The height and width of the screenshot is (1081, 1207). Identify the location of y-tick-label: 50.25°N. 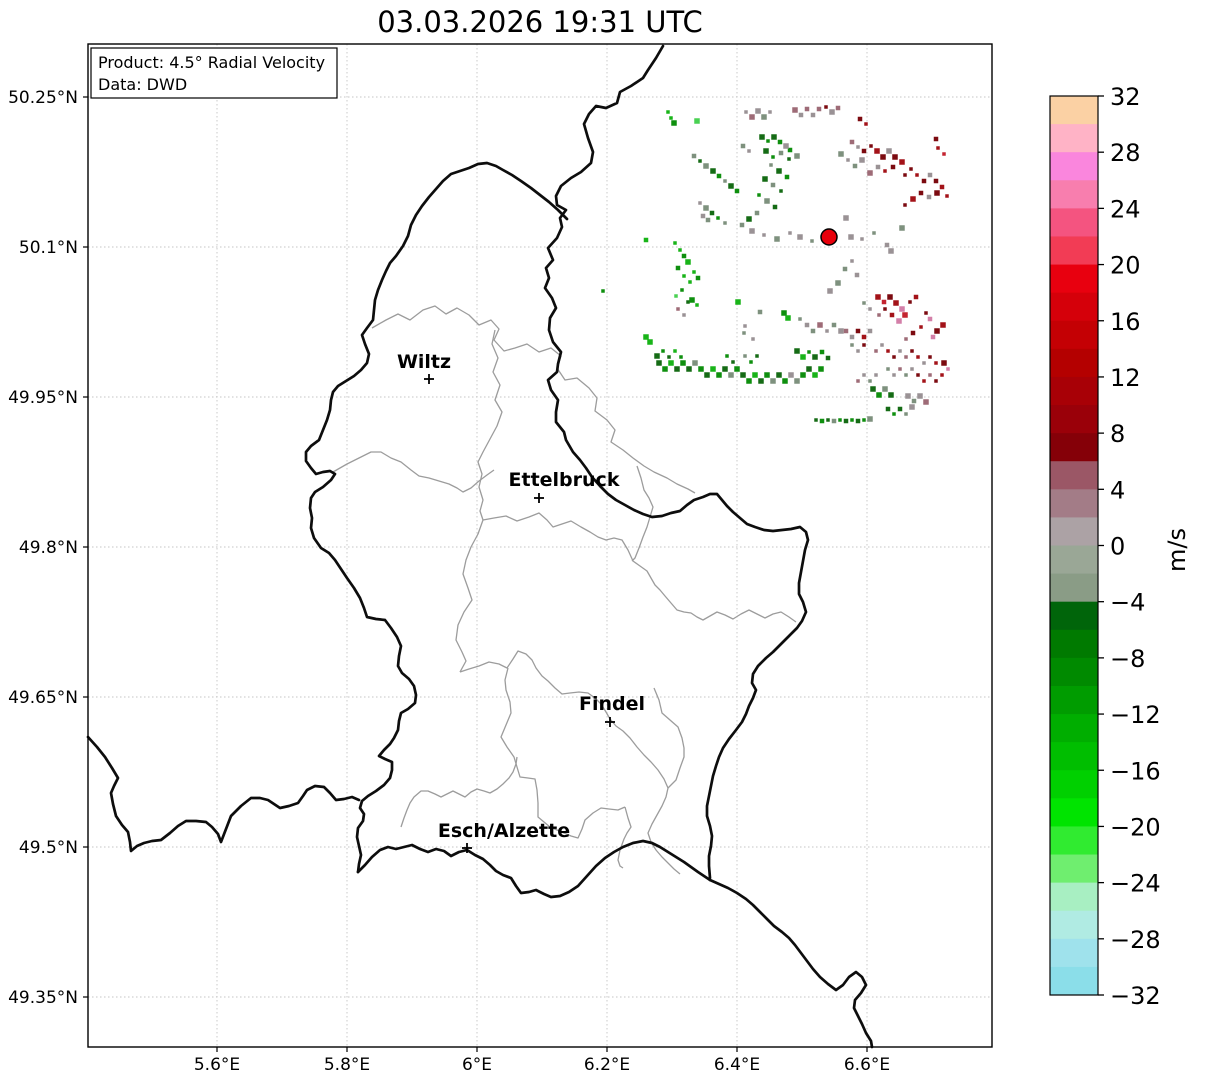
(43, 98).